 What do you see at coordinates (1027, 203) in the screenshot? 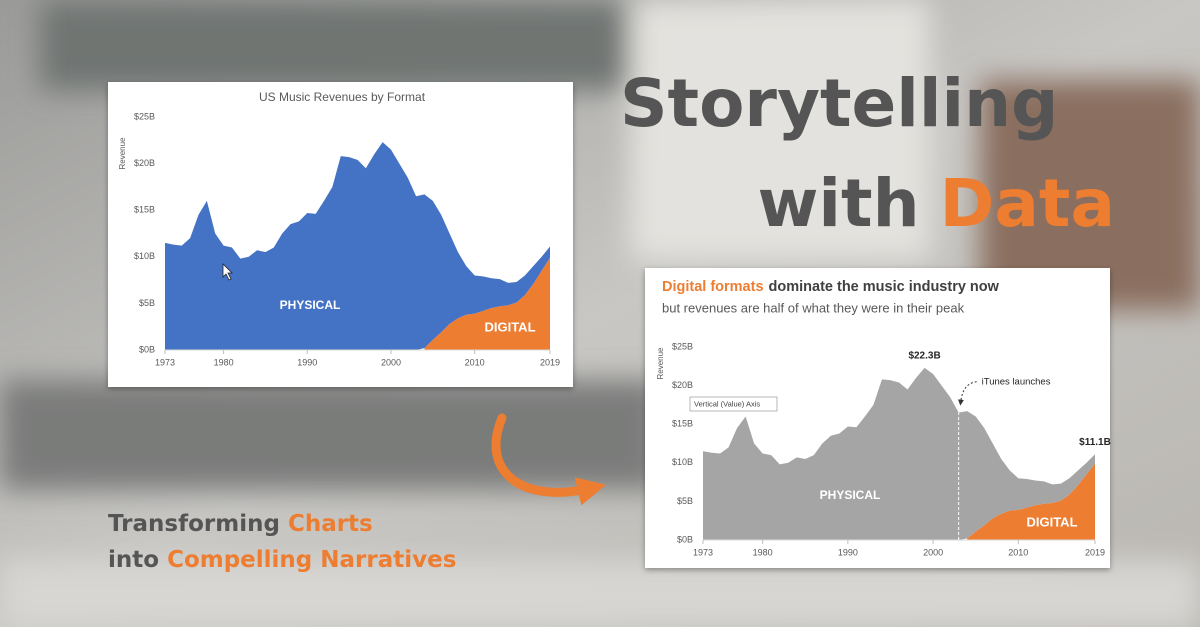
I see `headline-highlight: Data` at bounding box center [1027, 203].